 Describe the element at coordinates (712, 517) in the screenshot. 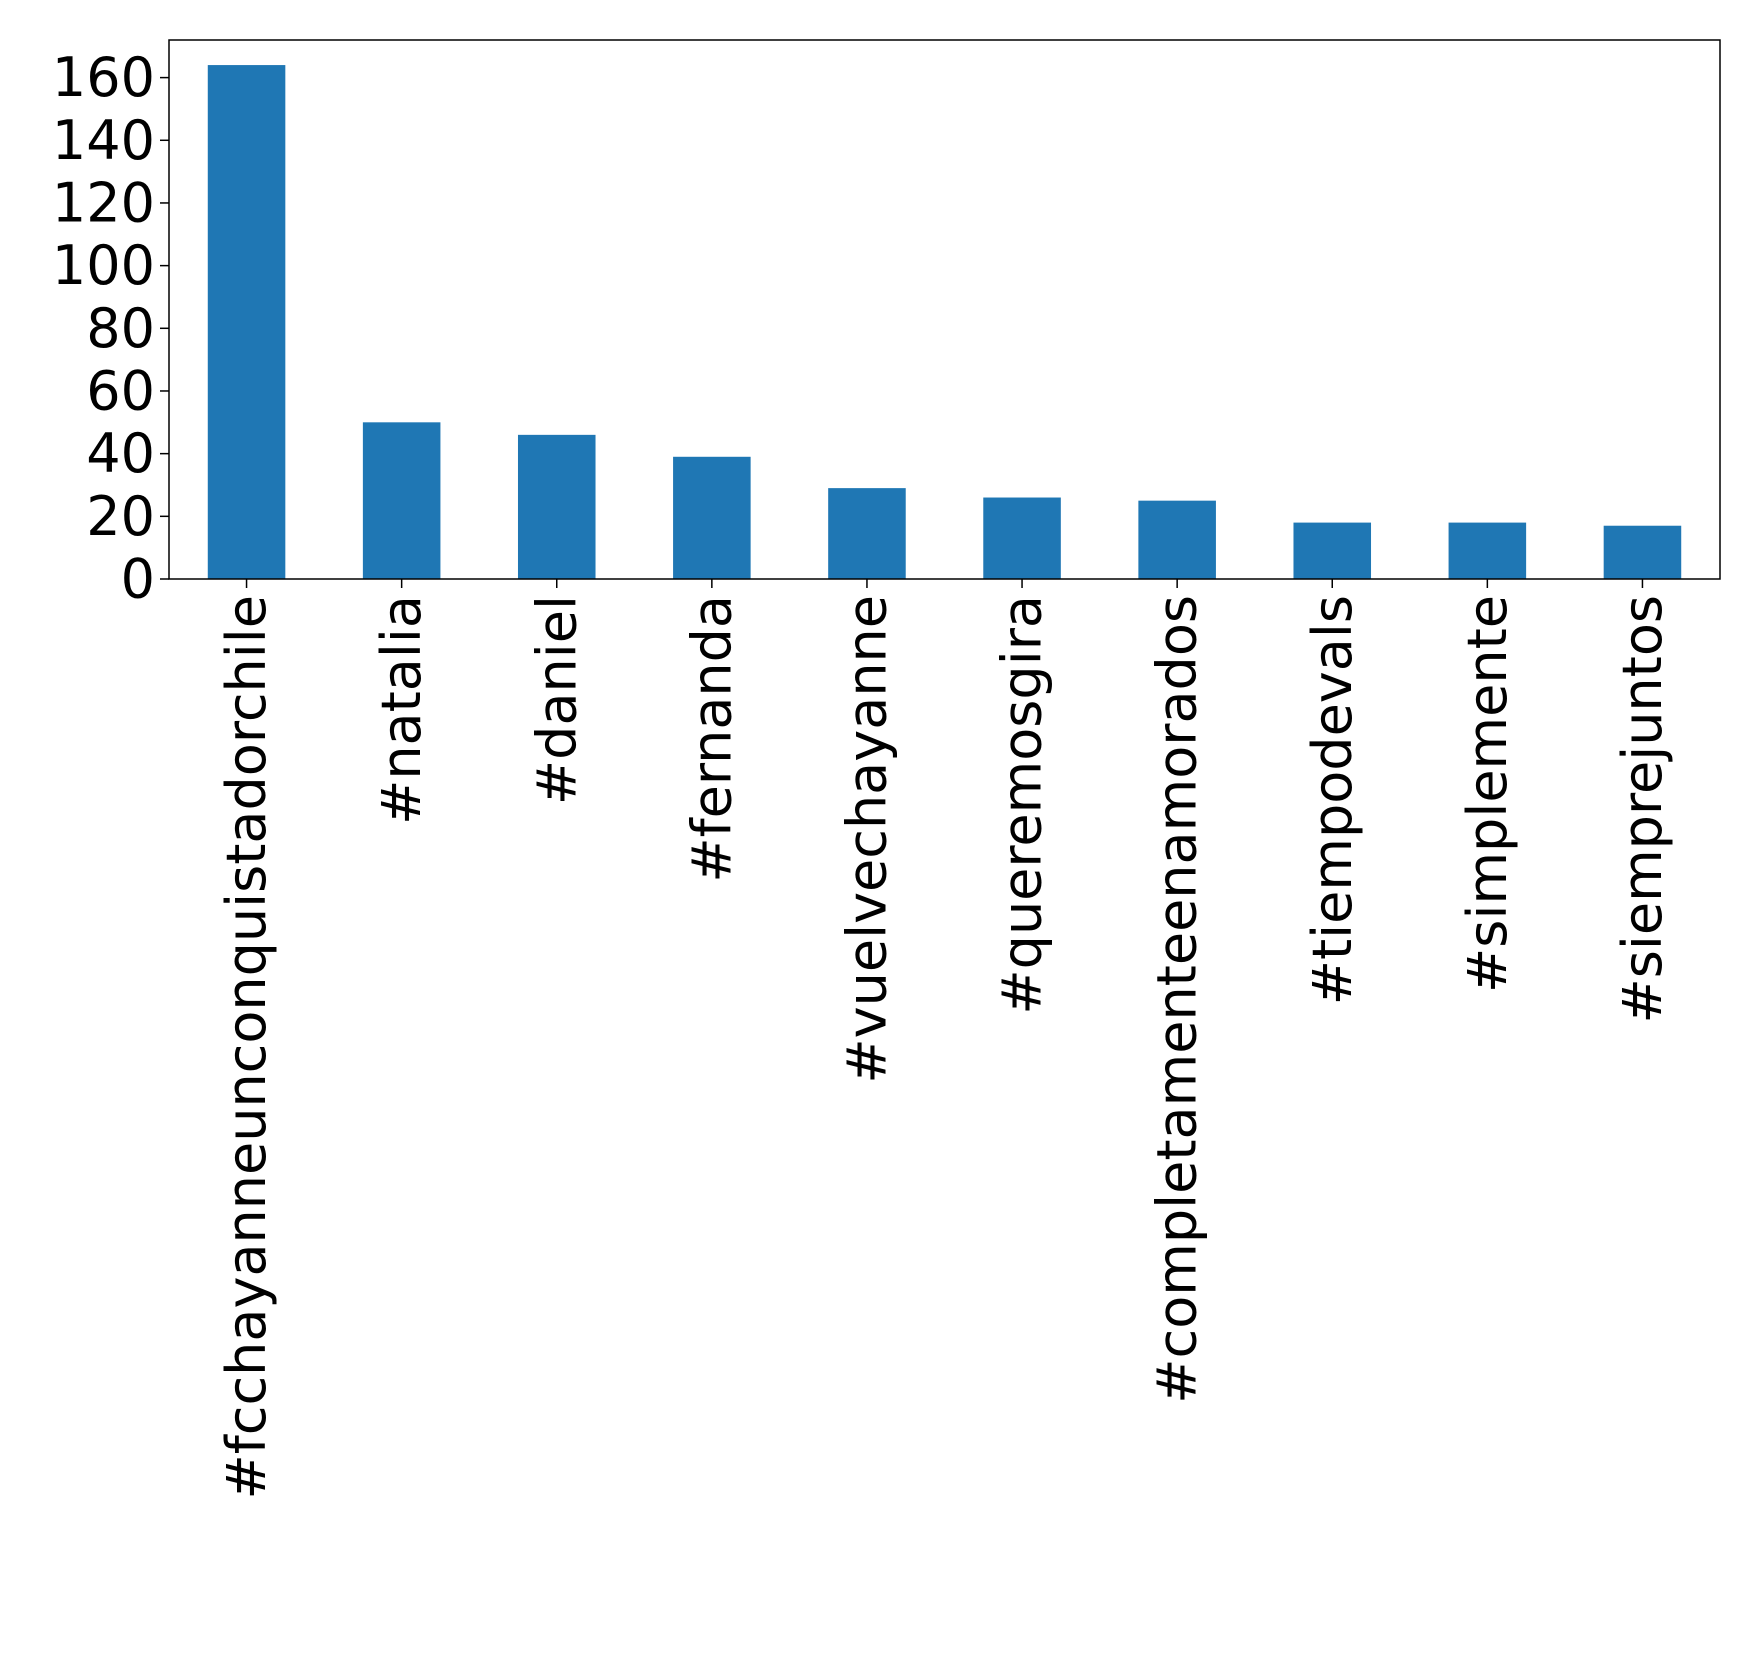

I see `bar-fernanda` at that location.